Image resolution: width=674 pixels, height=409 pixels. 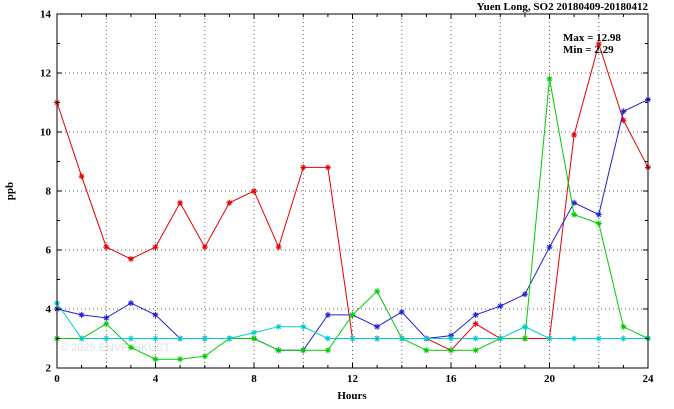 I want to click on y-tick-label: 10, so click(x=46, y=133).